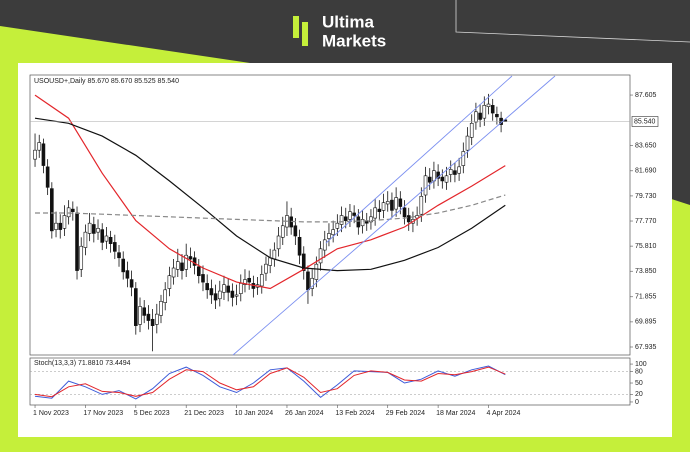  Describe the element at coordinates (270, 208) in the screenshot. I see `moving-average` at that location.